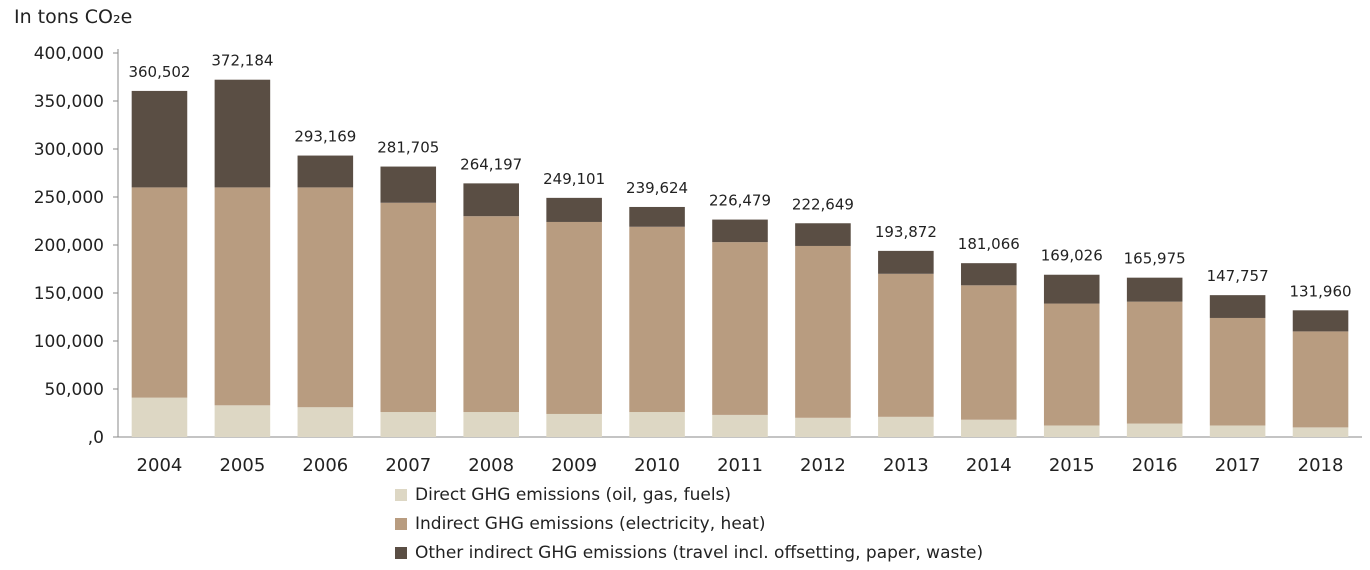 This screenshot has height=570, width=1370. I want to click on bar-segment-1-2005, so click(242, 421).